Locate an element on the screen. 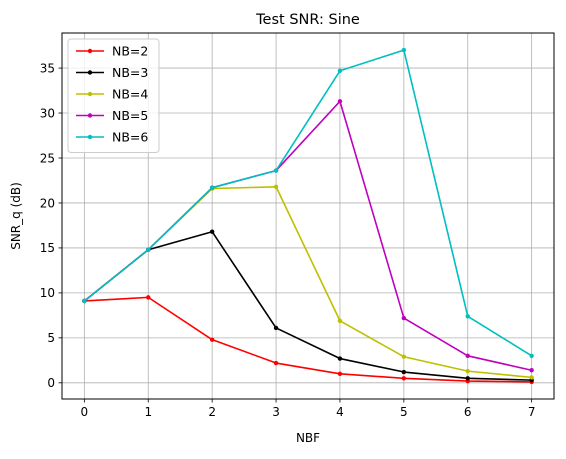 The height and width of the screenshot is (459, 566). x-tick-label: 0 is located at coordinates (85, 412).